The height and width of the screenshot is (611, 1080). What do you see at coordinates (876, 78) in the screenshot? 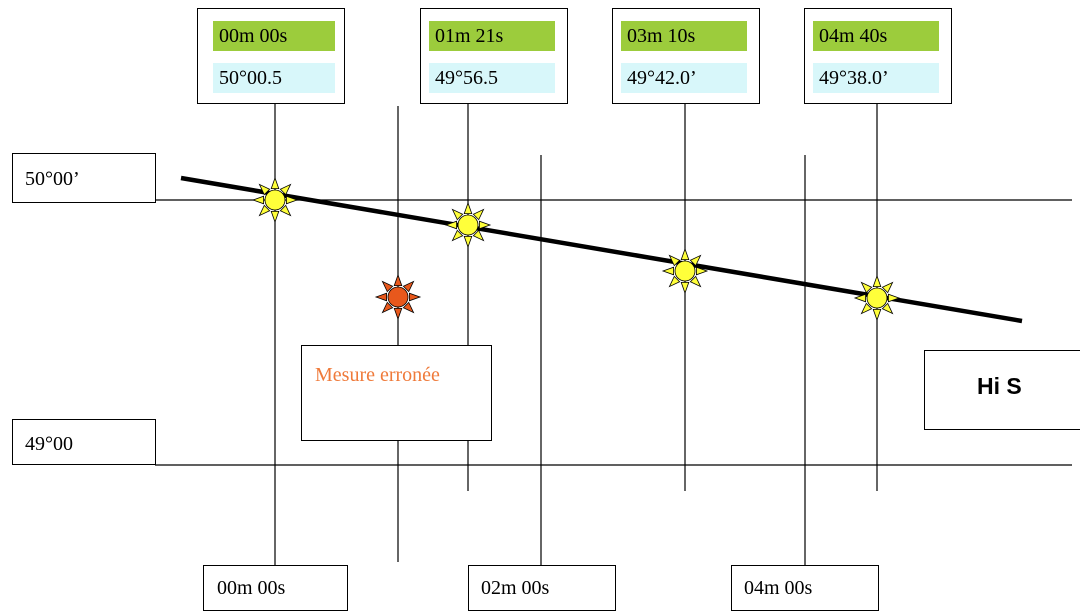
I see `obs-altitude-4: 49°38.0’` at bounding box center [876, 78].